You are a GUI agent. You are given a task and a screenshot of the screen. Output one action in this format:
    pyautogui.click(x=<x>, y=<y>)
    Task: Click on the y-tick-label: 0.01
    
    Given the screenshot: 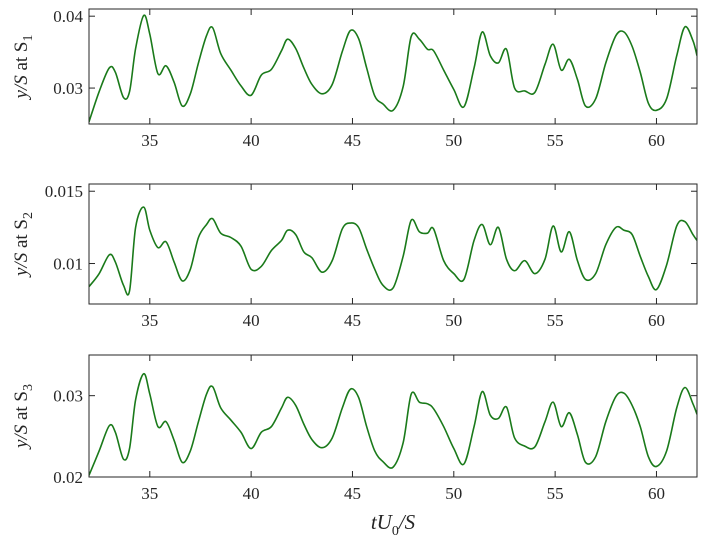 What is the action you would take?
    pyautogui.click(x=68, y=264)
    